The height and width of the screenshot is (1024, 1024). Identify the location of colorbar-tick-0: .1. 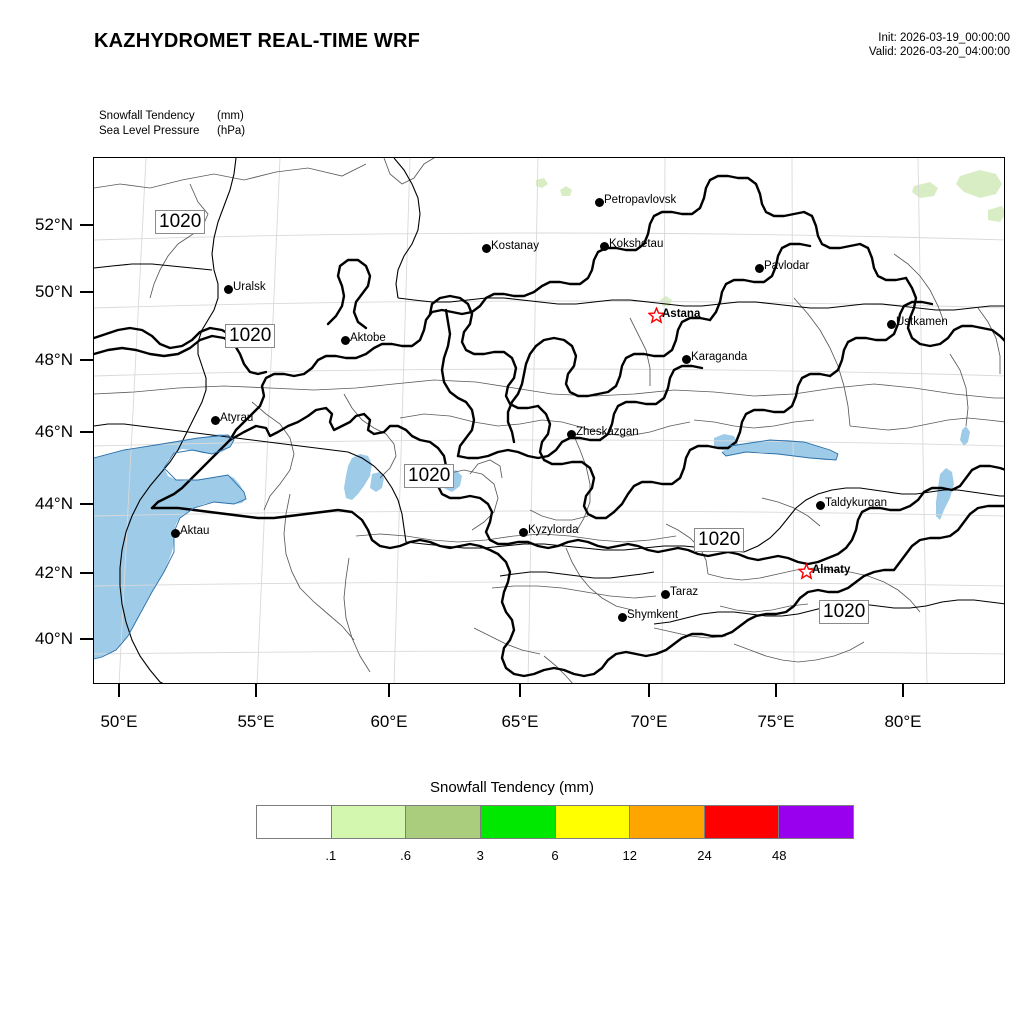
(331, 855).